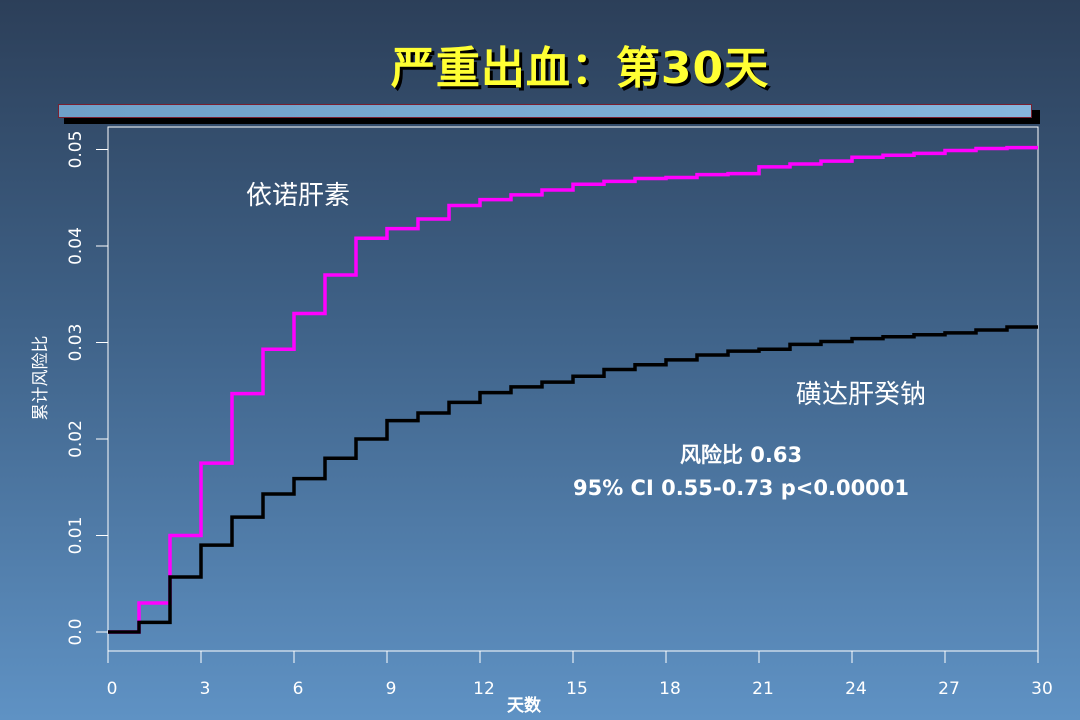  Describe the element at coordinates (741, 488) in the screenshot. I see `ci-annotation: 95% CI 0.55-0.73 p<0.00001` at that location.